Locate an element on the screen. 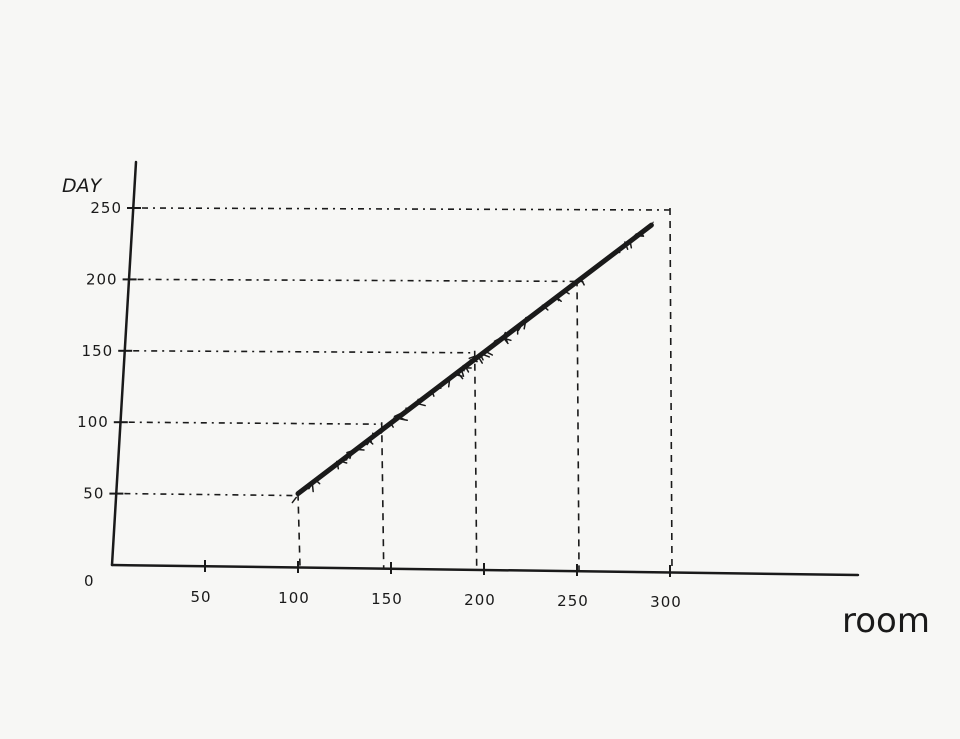  trend-line-stroke is located at coordinates (474, 359).